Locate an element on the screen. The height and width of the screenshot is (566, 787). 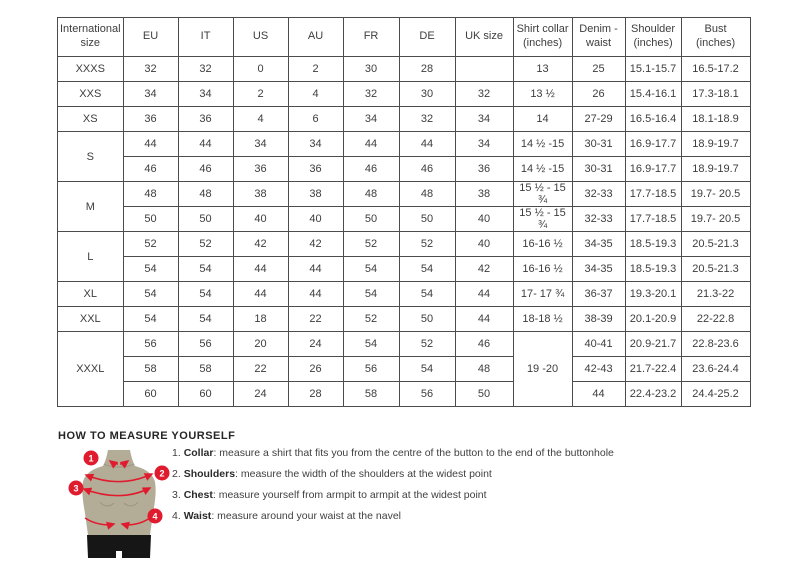
table-cell: 22.4-23.2 is located at coordinates (653, 394).